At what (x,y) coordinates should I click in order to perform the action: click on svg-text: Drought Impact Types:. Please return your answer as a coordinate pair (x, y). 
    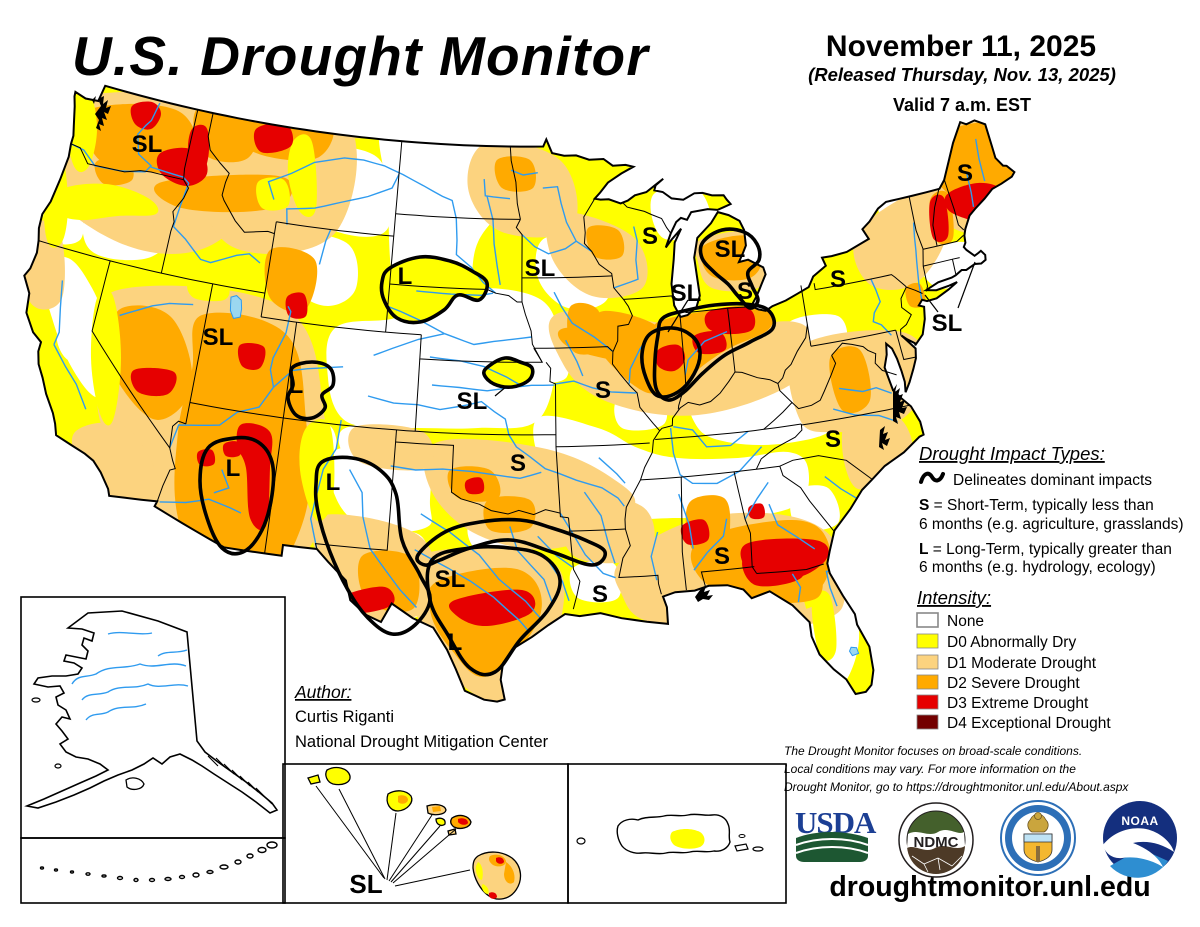
    Looking at the image, I should click on (1012, 453).